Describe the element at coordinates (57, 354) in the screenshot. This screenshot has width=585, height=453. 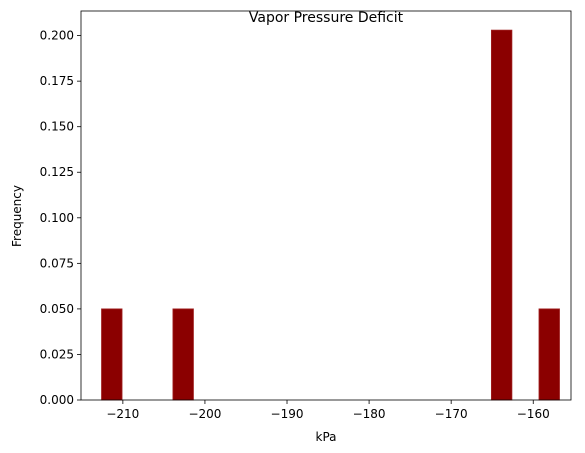
I see `y-tick-label: 0.025` at that location.